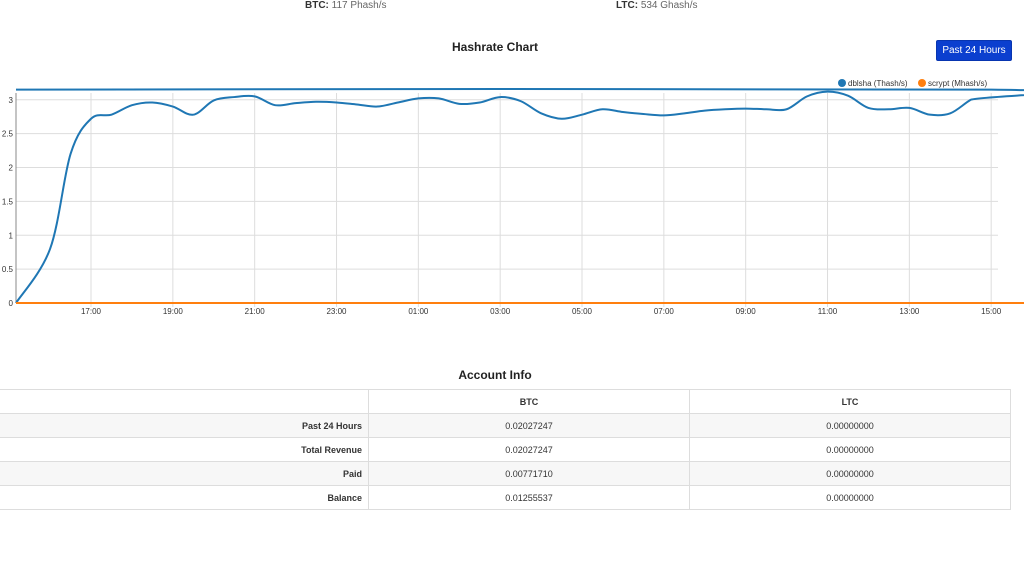  Describe the element at coordinates (669, 5) in the screenshot. I see `ltc-stat-value: 534 Ghash/s` at that location.